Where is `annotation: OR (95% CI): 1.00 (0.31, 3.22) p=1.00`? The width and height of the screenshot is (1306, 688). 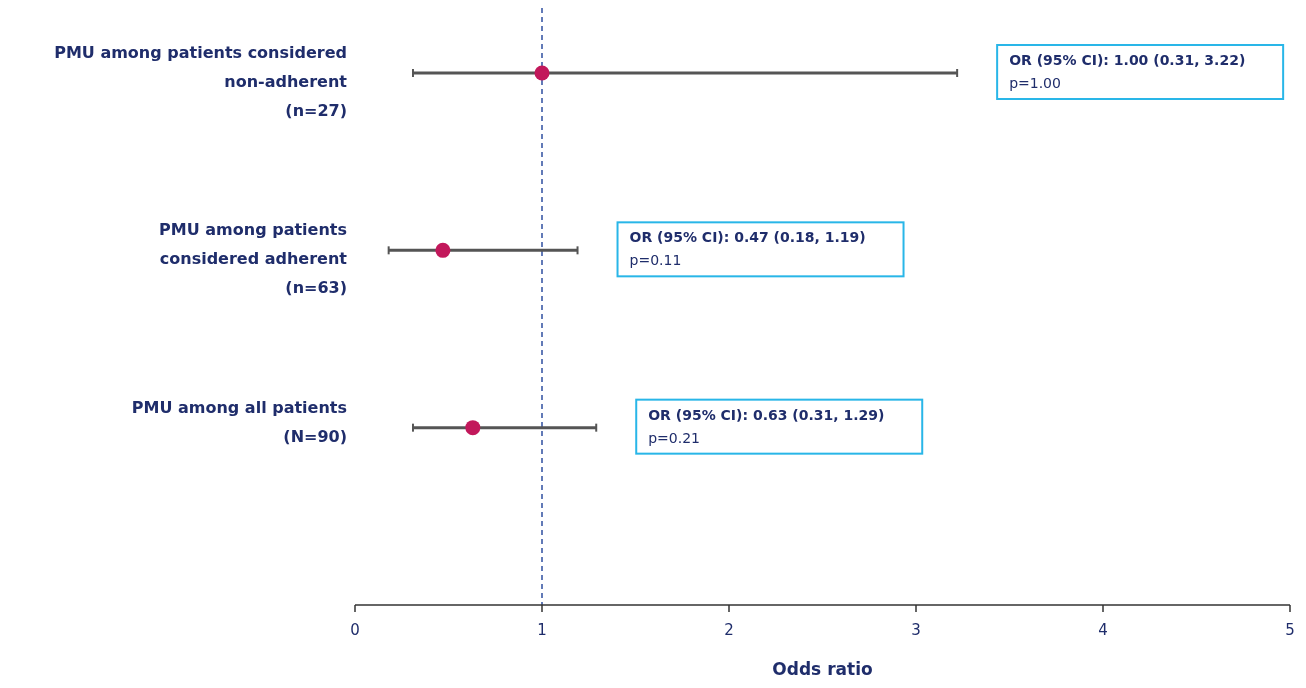
annotation: OR (95% CI): 1.00 (0.31, 3.22) p=1.00 is located at coordinates (1127, 71).